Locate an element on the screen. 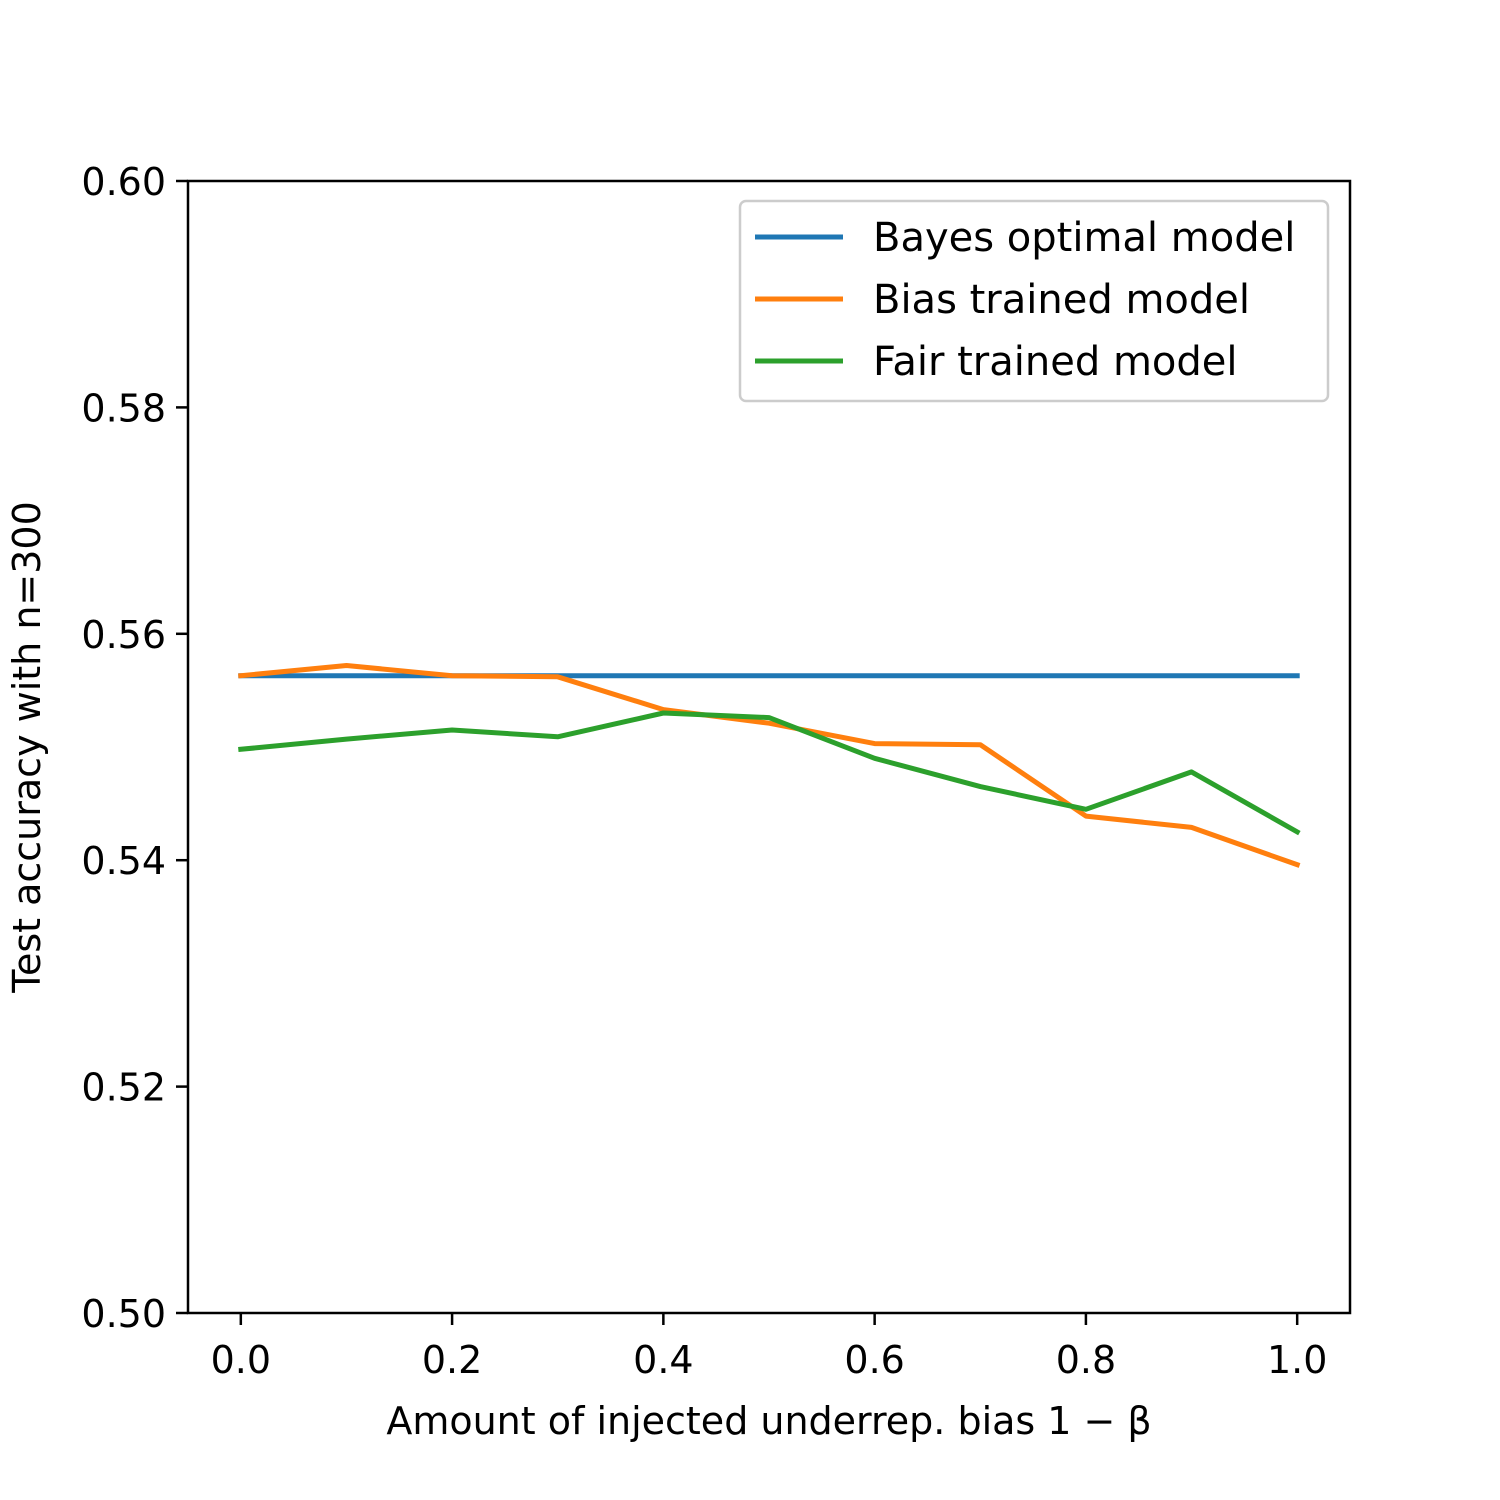  y-axis-label: Test accuracy with n=300 is located at coordinates (27, 747).